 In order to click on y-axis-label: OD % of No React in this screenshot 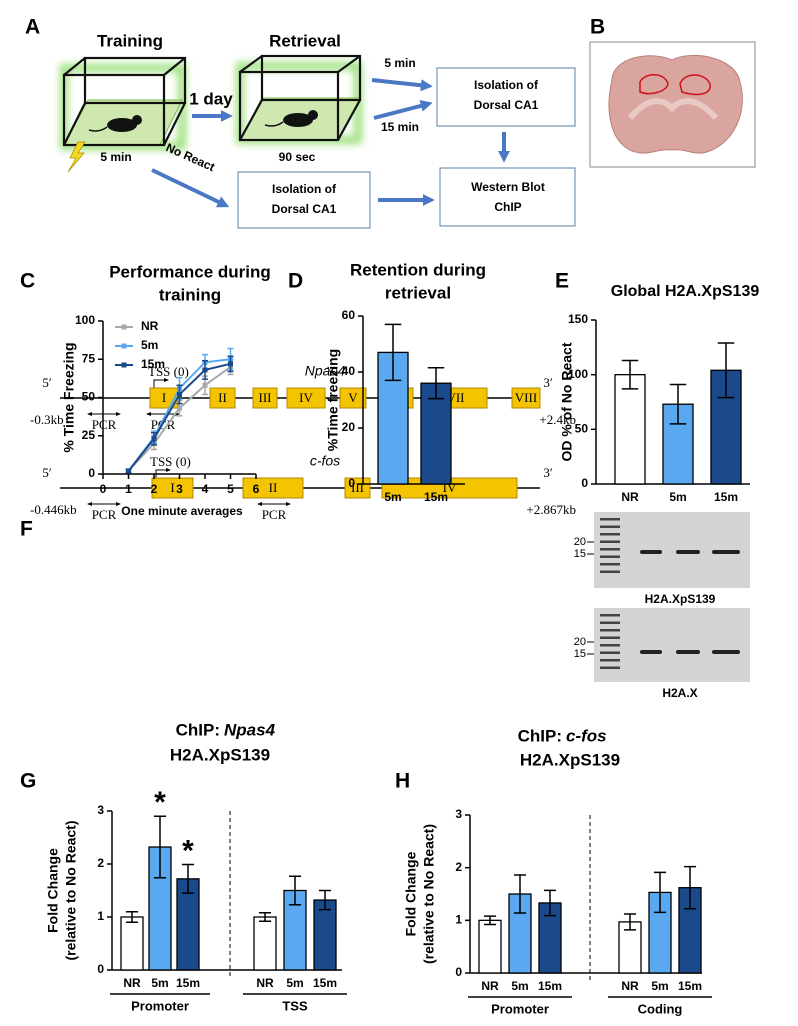, I will do `click(567, 401)`.